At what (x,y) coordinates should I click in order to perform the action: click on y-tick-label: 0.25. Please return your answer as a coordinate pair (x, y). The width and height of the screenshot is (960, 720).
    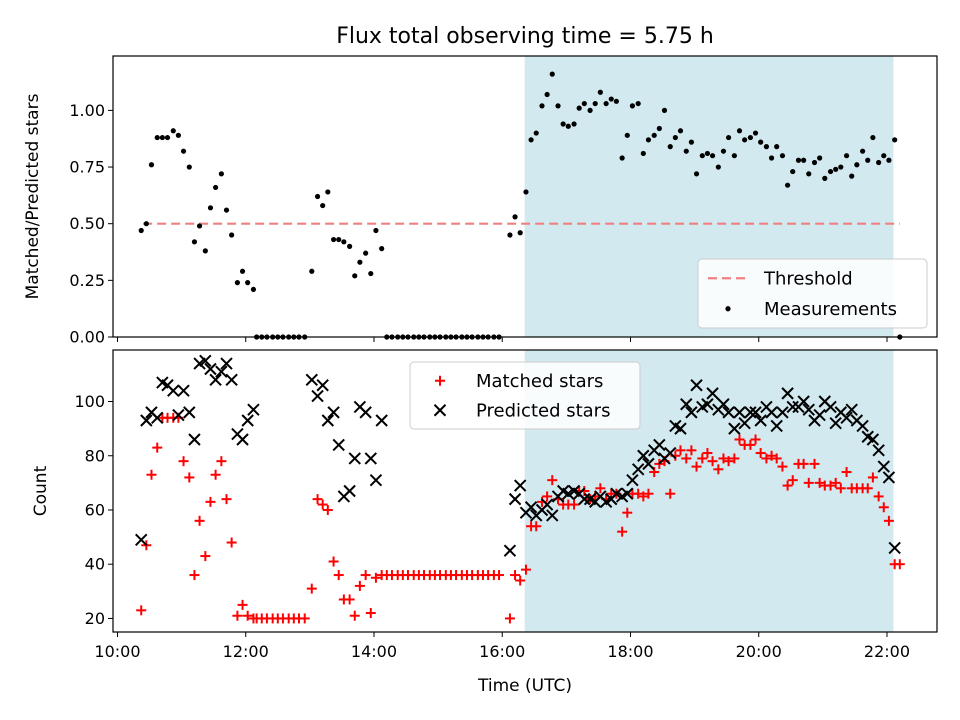
    Looking at the image, I should click on (87, 280).